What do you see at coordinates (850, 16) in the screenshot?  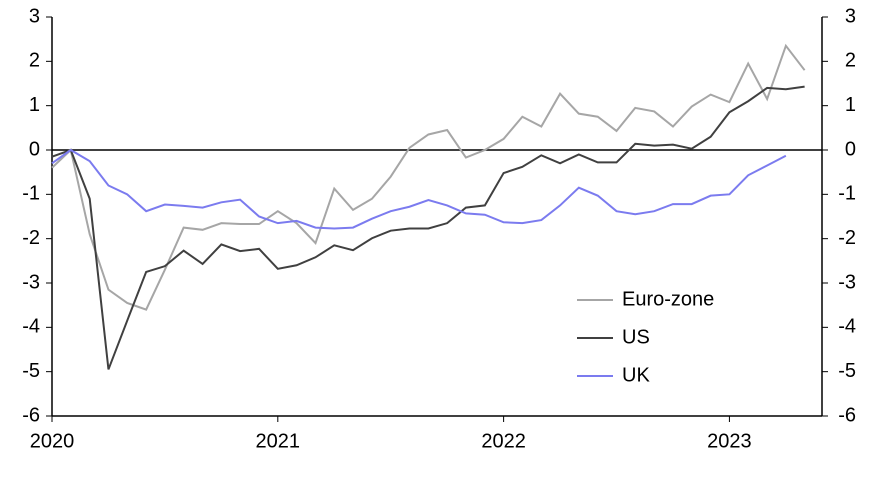 I see `y2-tick-label: 3` at bounding box center [850, 16].